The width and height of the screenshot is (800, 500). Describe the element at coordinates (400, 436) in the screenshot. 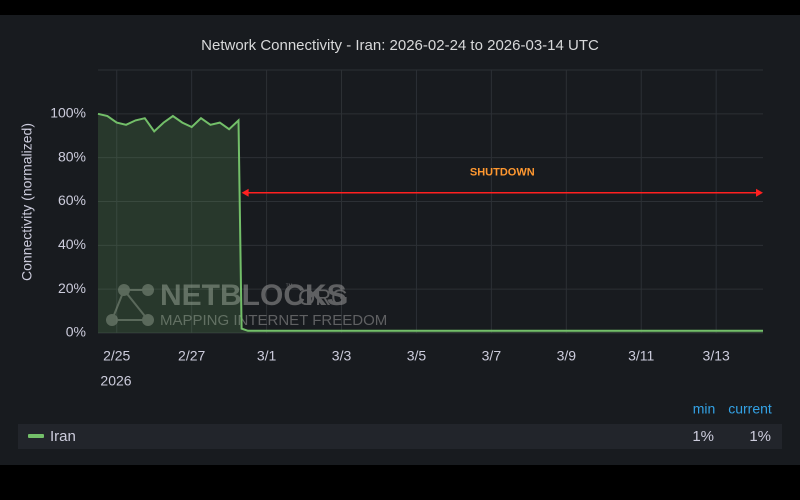

I see `legend-row` at that location.